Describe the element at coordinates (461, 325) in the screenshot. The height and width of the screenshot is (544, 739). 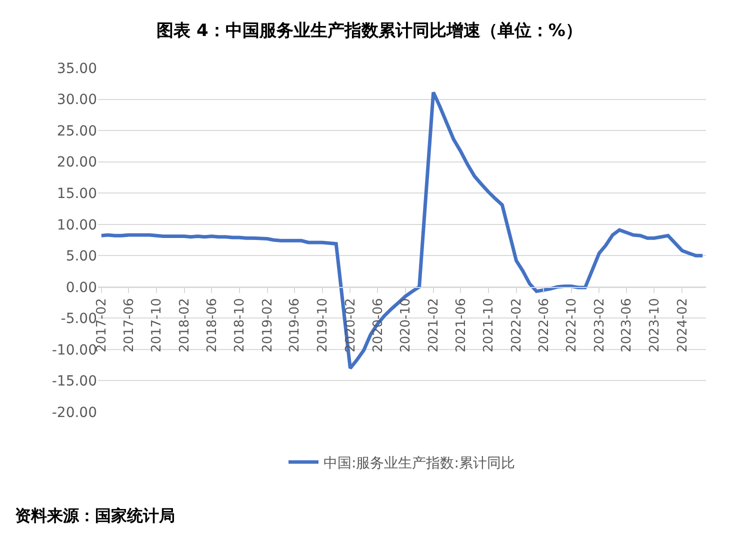
I see `x-tick-label: 2021-06` at that location.